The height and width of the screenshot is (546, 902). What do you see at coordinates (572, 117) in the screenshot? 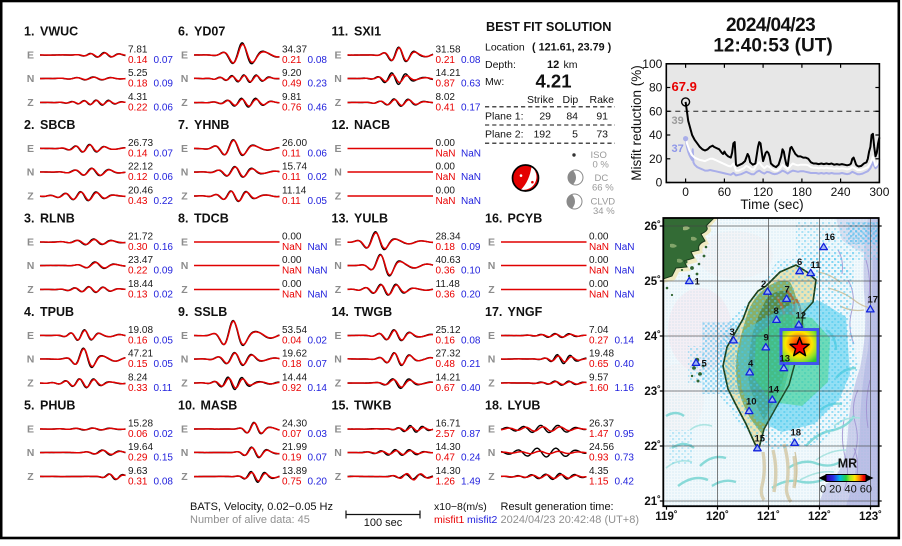
I see `svg-text: 84` at bounding box center [572, 117].